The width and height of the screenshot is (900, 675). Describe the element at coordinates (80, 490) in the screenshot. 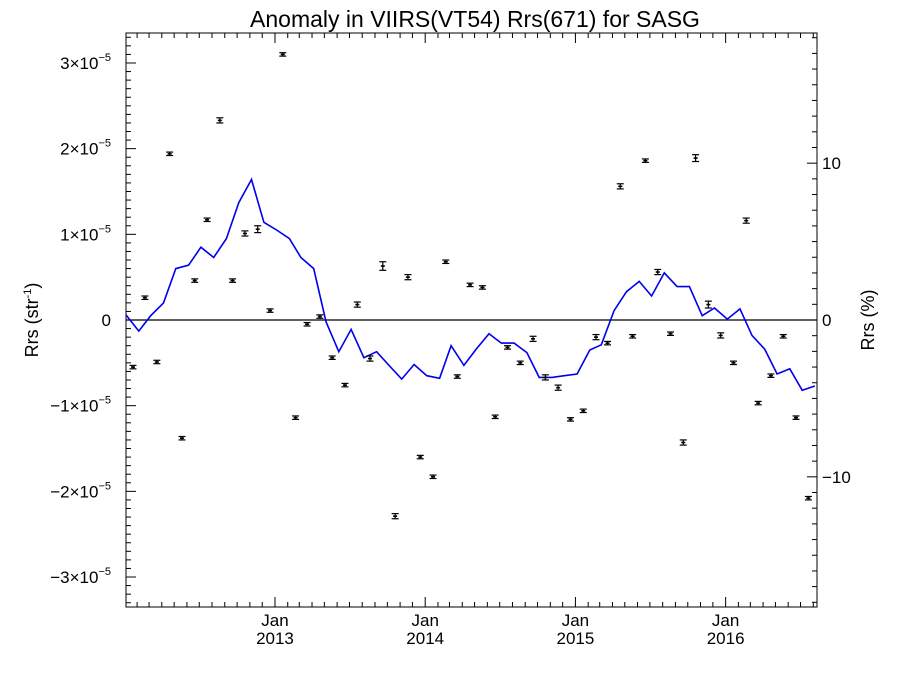

I see `y-left-tick-label: −2×10⁻⁵` at that location.